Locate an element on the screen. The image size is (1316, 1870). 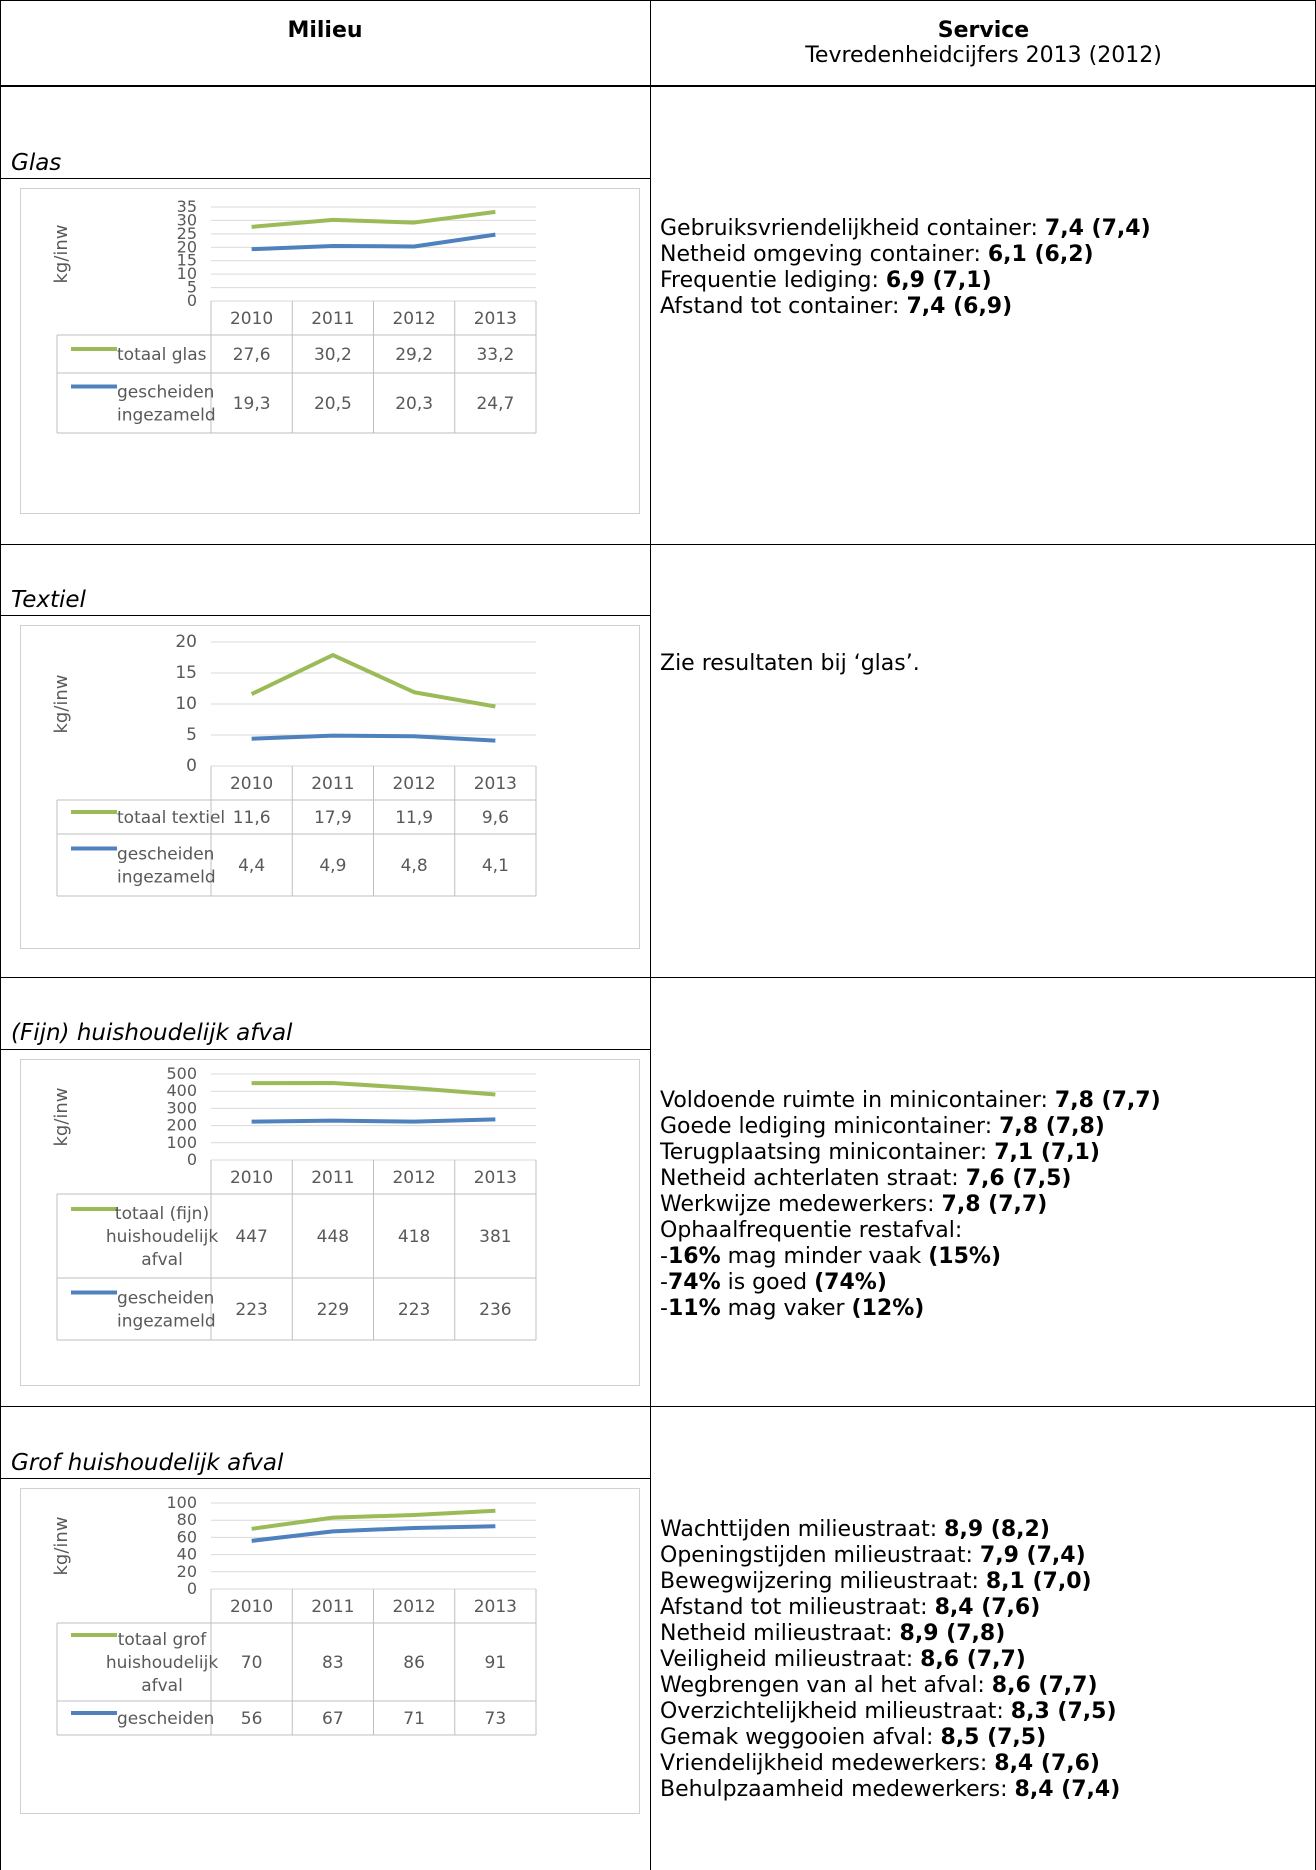
y-tick-label: 5 is located at coordinates (191, 735).